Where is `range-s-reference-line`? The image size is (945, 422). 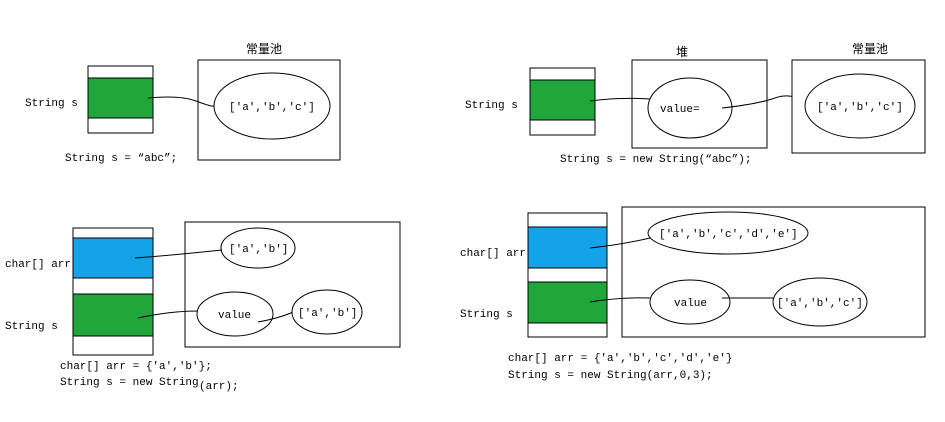 range-s-reference-line is located at coordinates (620, 300).